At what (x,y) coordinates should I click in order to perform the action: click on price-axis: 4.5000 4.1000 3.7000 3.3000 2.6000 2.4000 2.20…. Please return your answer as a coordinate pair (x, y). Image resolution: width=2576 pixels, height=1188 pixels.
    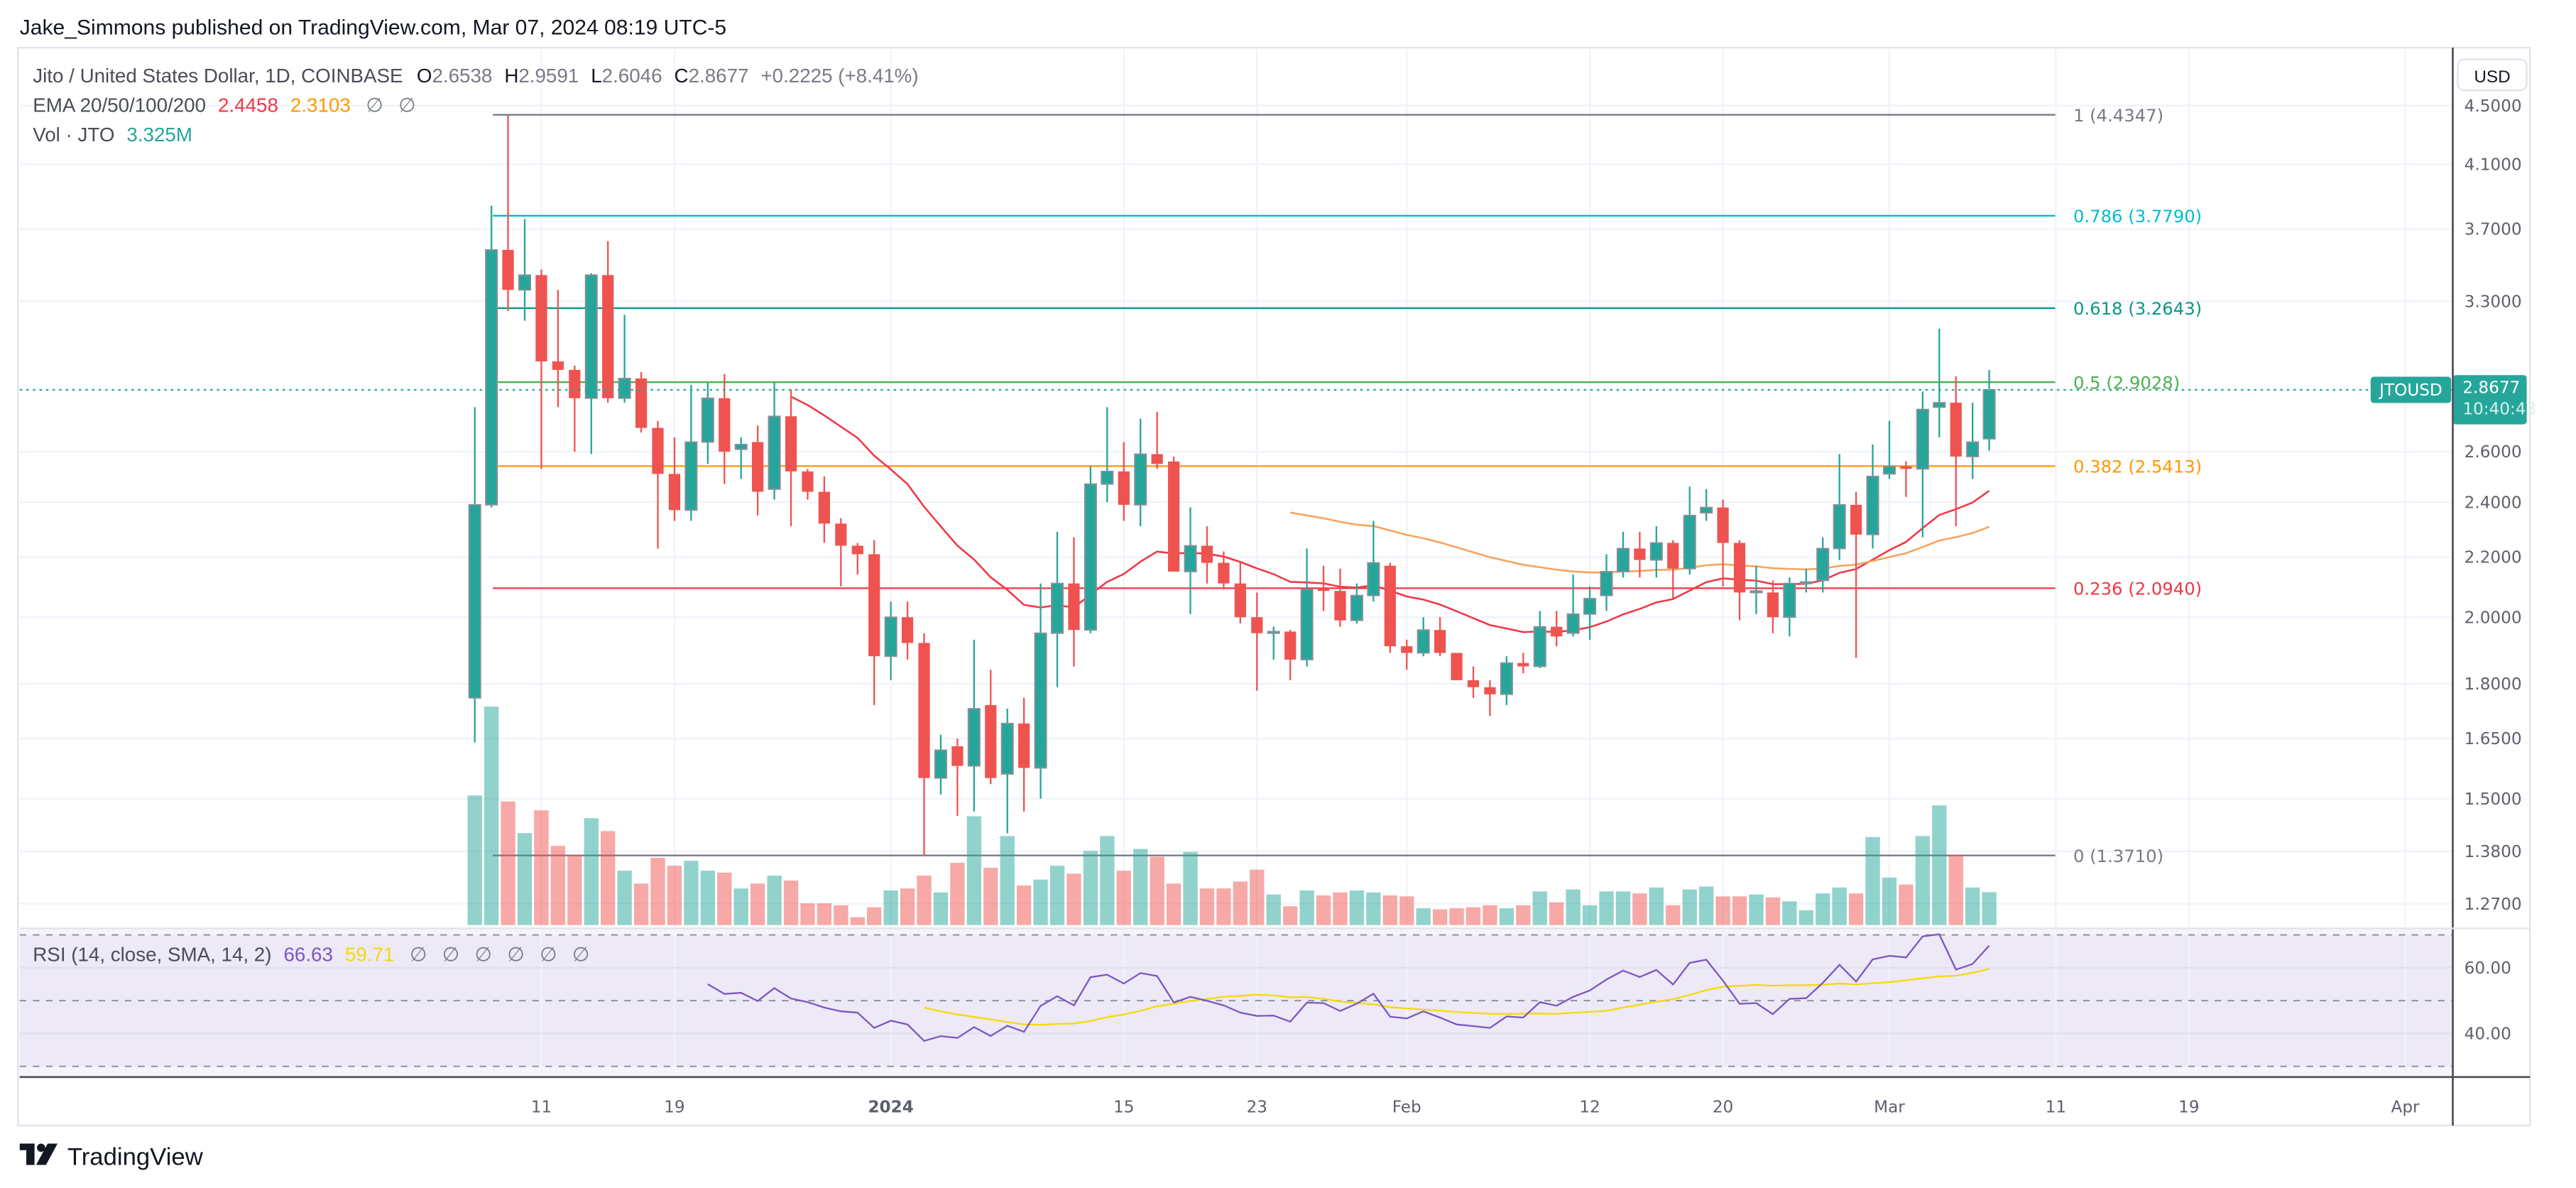
    Looking at the image, I should click on (2493, 505).